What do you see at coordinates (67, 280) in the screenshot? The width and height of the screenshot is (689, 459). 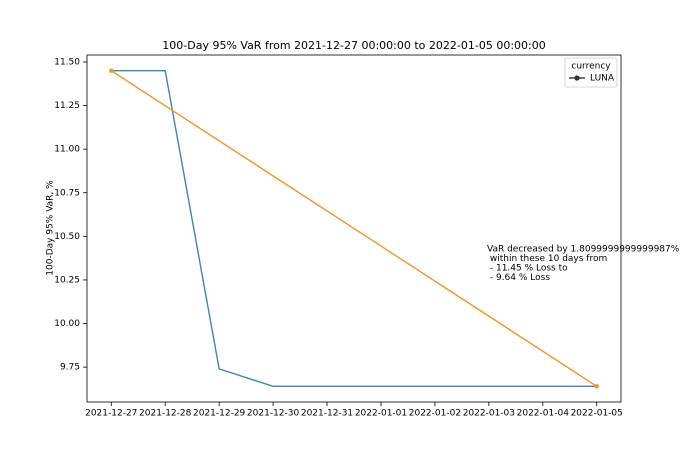 I see `y-tick-label: 10.25` at bounding box center [67, 280].